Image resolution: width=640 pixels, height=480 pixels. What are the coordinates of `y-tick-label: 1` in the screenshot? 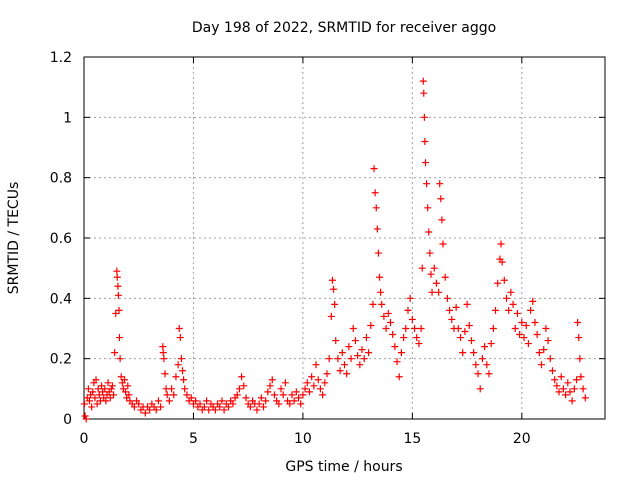 It's located at (67, 118).